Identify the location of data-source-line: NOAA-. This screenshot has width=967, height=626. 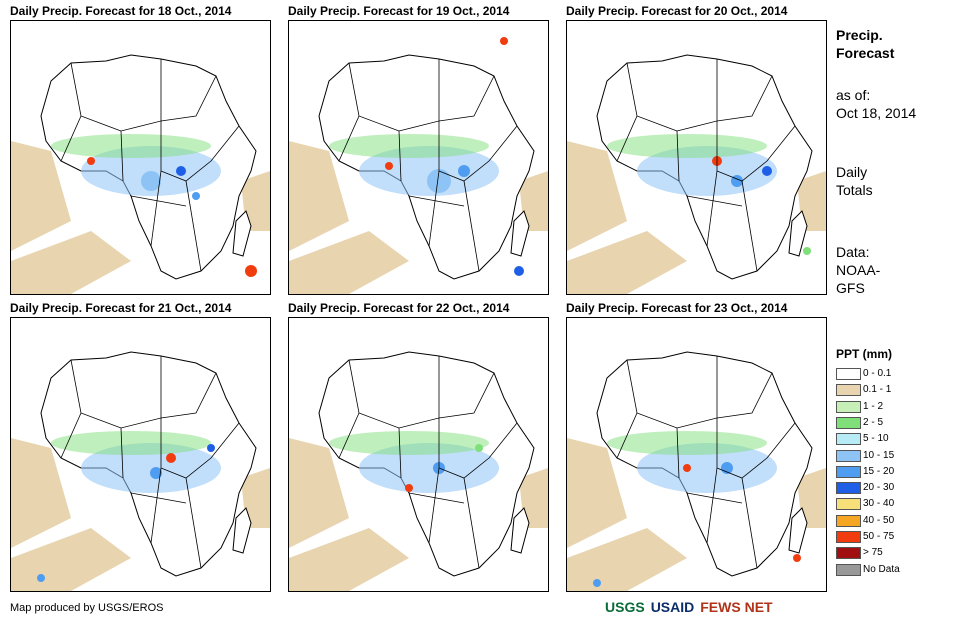
(858, 270).